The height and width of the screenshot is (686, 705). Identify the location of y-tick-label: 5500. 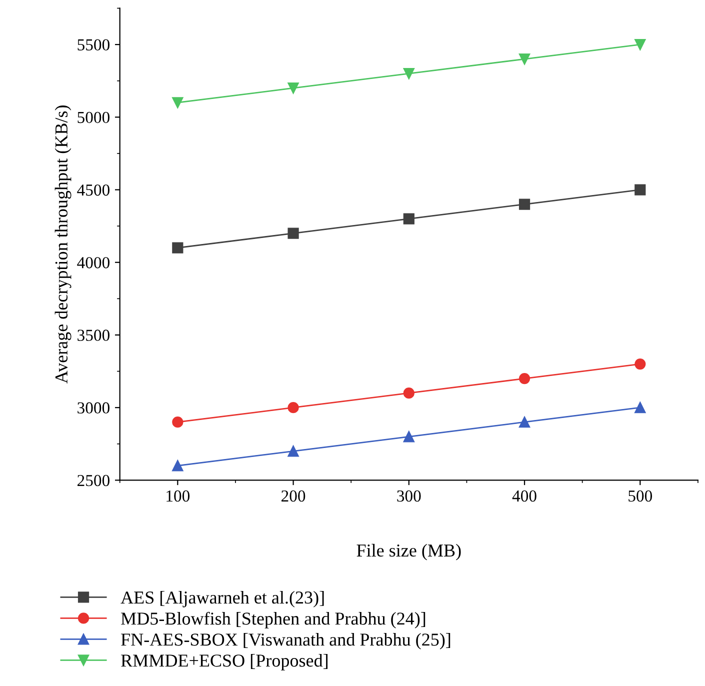
(94, 44).